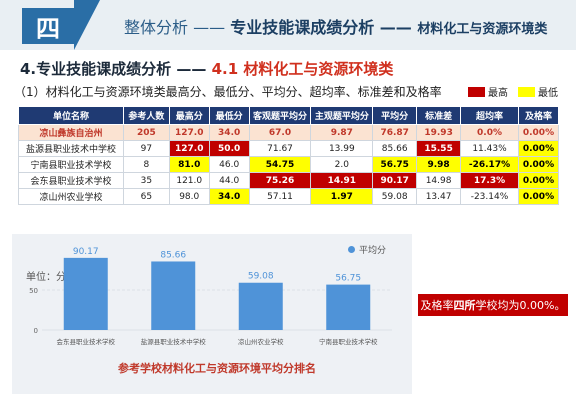  Describe the element at coordinates (189, 196) in the screenshot. I see `table-cell: 98.0` at that location.